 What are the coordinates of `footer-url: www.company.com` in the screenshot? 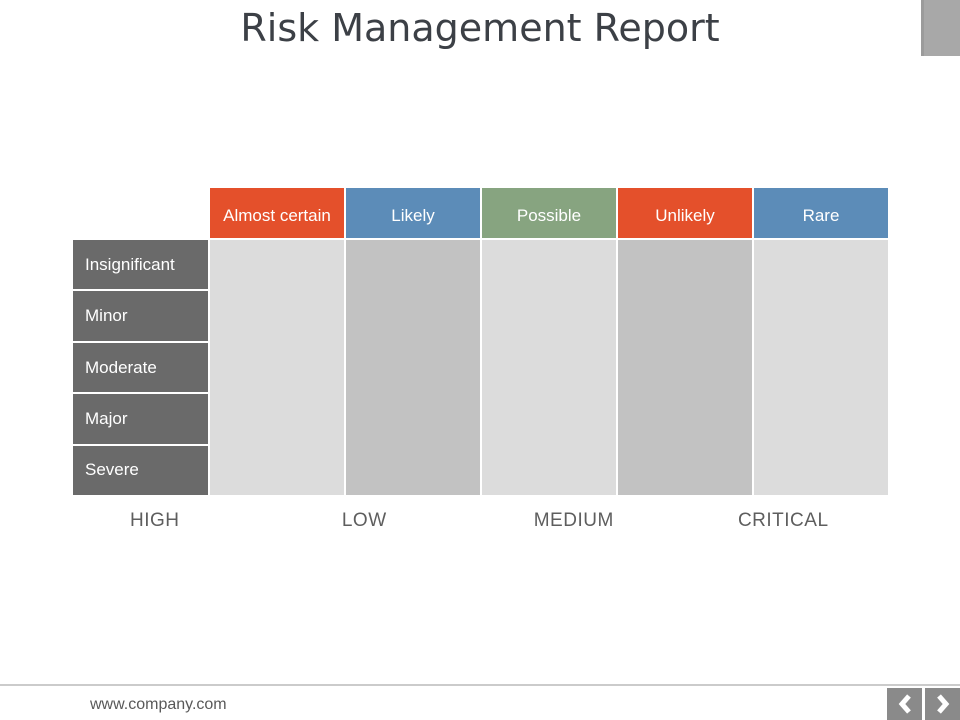 It's located at (158, 704).